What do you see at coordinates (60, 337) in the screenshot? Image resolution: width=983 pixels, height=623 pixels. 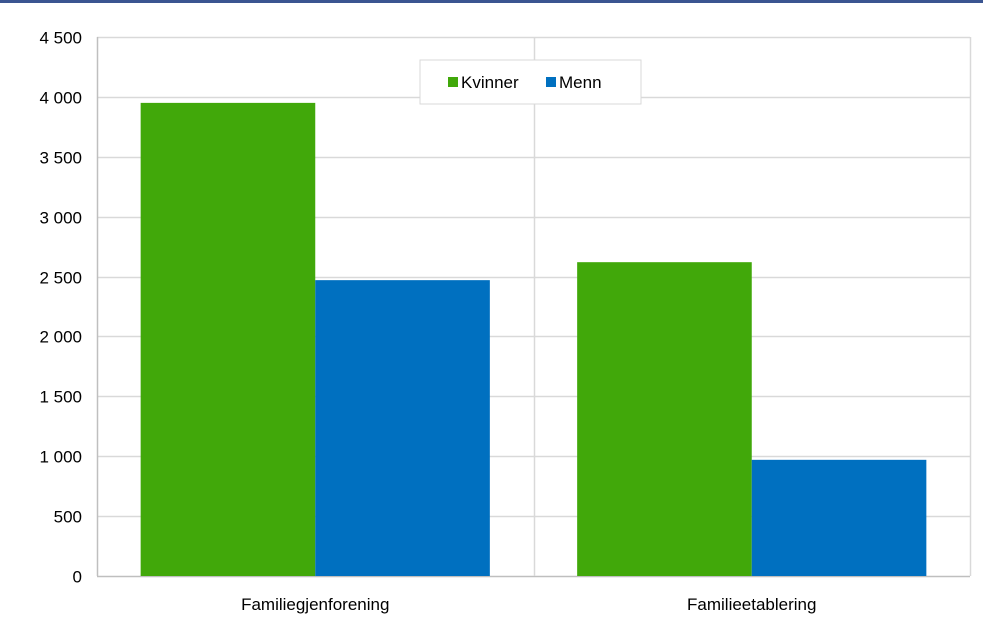 I see `y-tick-label: 2 000` at bounding box center [60, 337].